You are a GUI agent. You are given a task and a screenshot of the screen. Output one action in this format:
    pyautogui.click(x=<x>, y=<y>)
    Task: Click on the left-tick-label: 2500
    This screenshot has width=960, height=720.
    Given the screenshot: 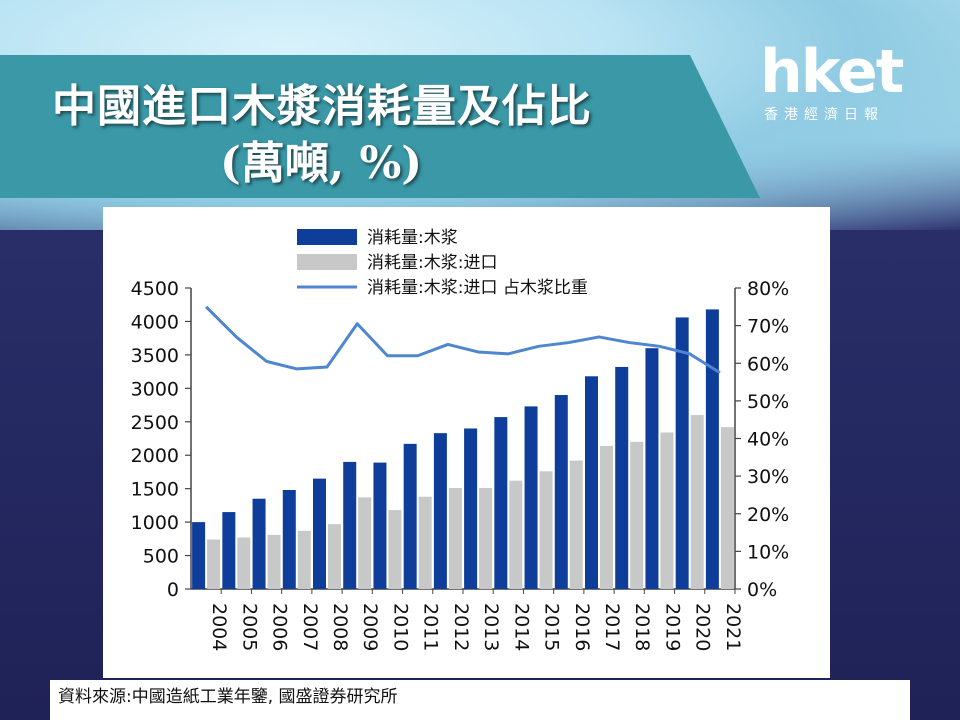 What is the action you would take?
    pyautogui.click(x=155, y=423)
    